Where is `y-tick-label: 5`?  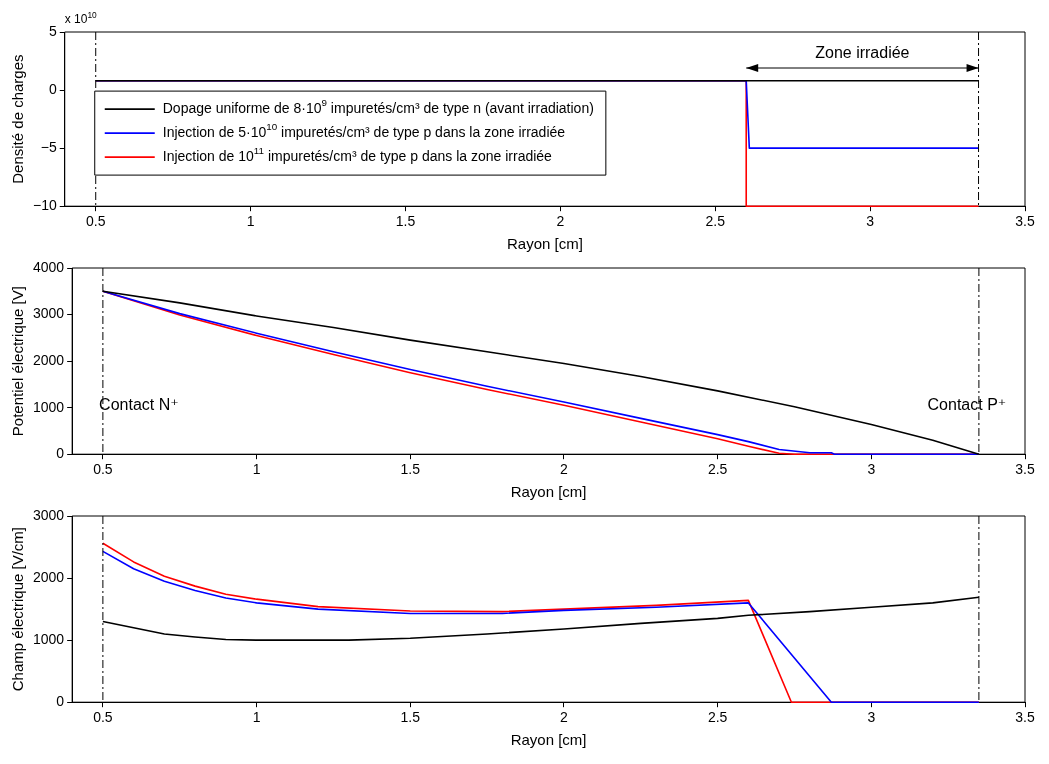 y-tick-label: 5 is located at coordinates (52, 30).